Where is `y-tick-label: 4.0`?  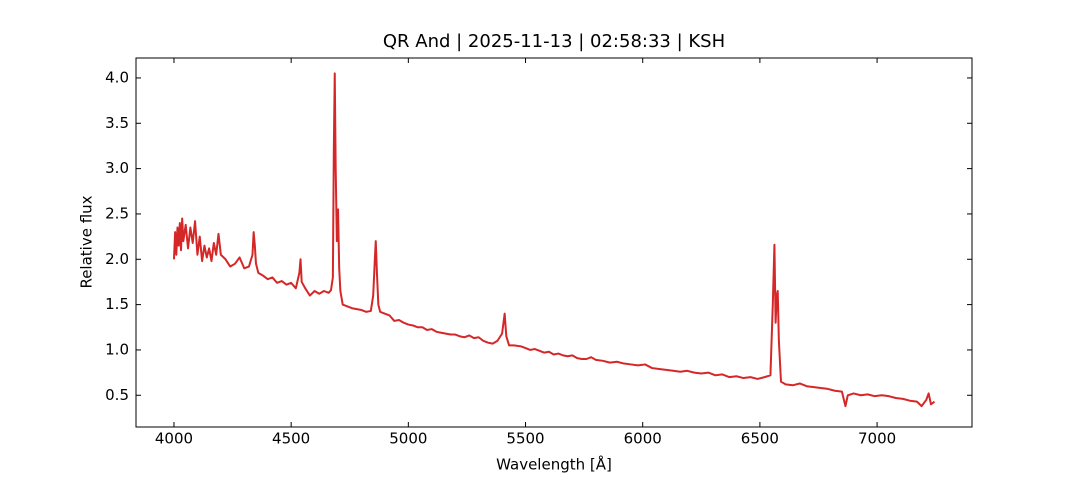 y-tick-label: 4.0 is located at coordinates (117, 77).